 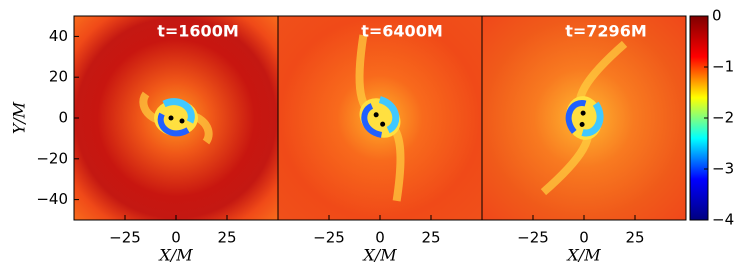 What do you see at coordinates (19, 117) in the screenshot?
I see `y-axis-label: Y/M` at bounding box center [19, 117].